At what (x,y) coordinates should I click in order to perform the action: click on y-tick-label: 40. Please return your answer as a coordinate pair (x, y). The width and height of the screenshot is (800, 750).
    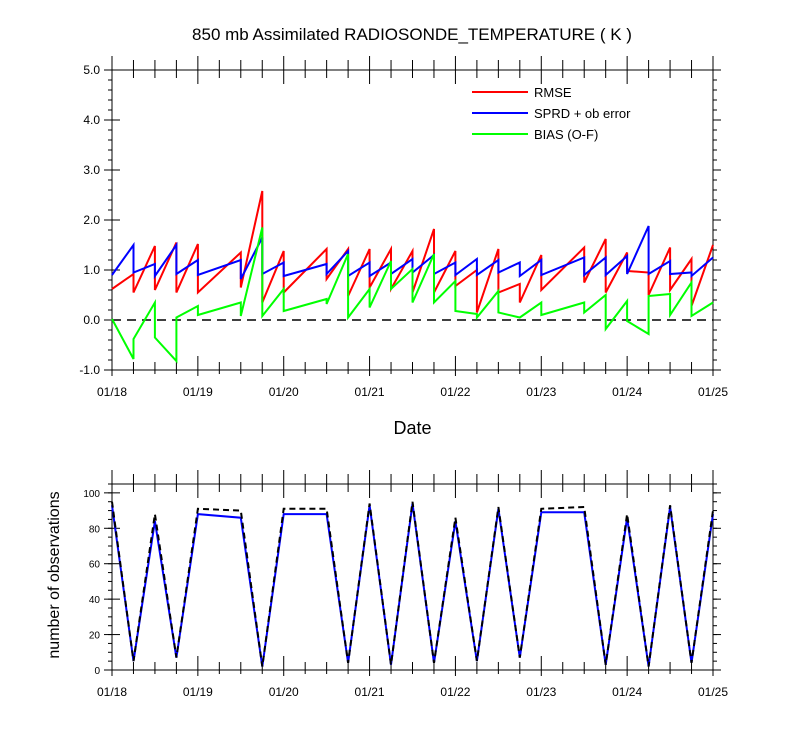
    Looking at the image, I should click on (95, 600).